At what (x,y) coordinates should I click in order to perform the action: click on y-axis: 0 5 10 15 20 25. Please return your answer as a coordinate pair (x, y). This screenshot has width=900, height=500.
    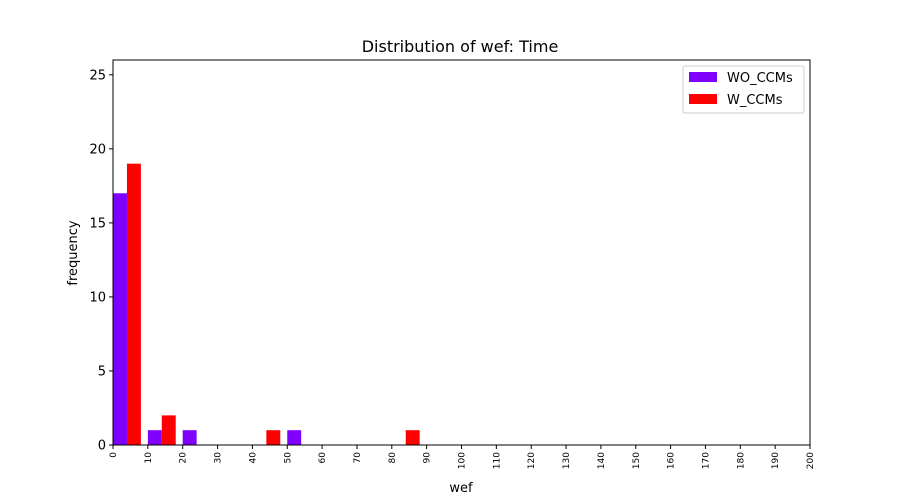
    Looking at the image, I should click on (101, 261).